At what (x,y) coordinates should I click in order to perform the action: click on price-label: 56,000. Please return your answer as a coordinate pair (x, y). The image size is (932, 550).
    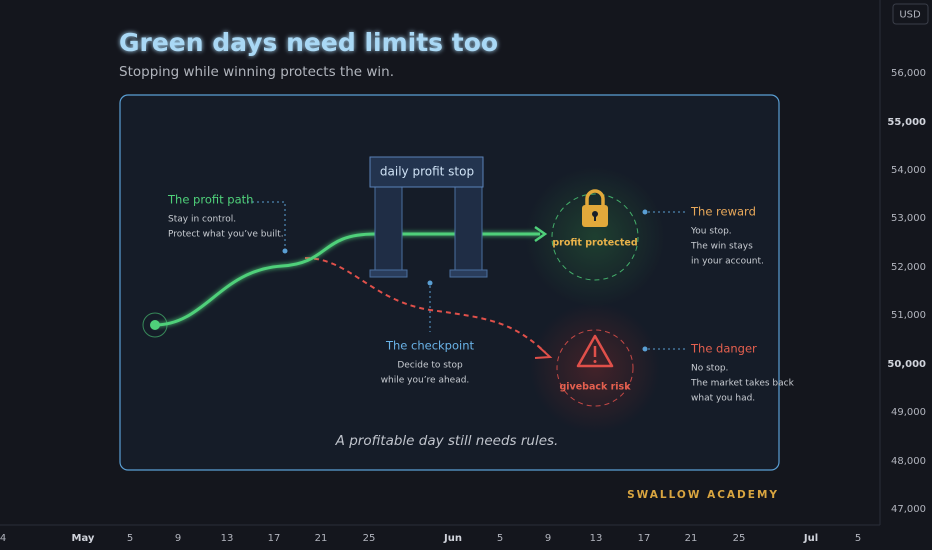
    Looking at the image, I should click on (908, 73).